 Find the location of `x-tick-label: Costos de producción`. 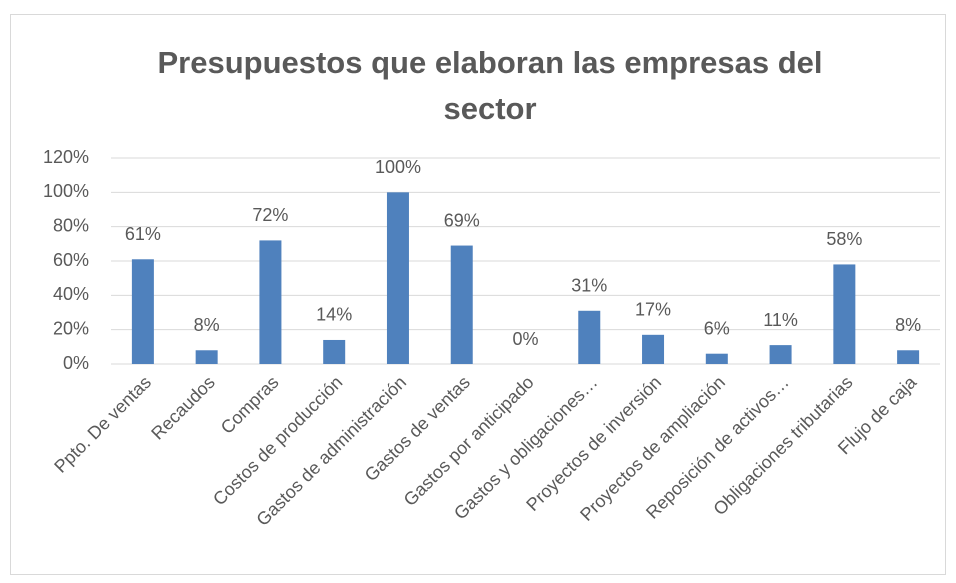

x-tick-label: Costos de producción is located at coordinates (277, 440).